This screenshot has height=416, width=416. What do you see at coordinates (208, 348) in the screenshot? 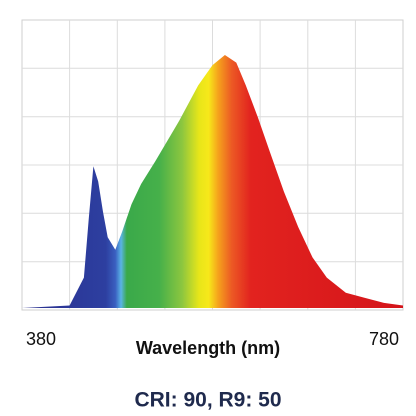
I see `x-axis-label: Wavelength (nm)` at bounding box center [208, 348].